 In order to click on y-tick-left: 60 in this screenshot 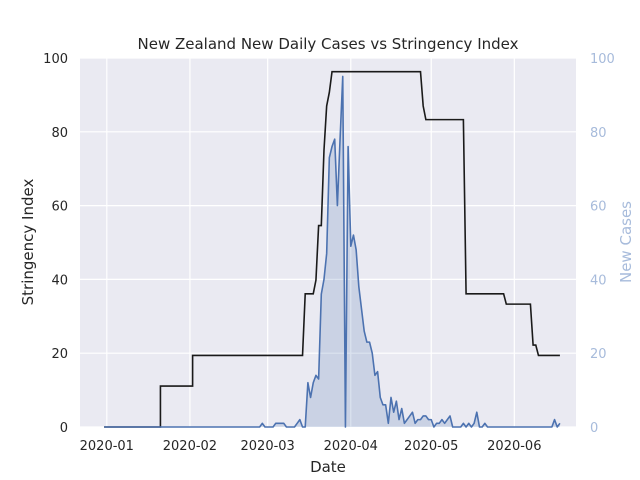, I will do `click(59, 207)`.